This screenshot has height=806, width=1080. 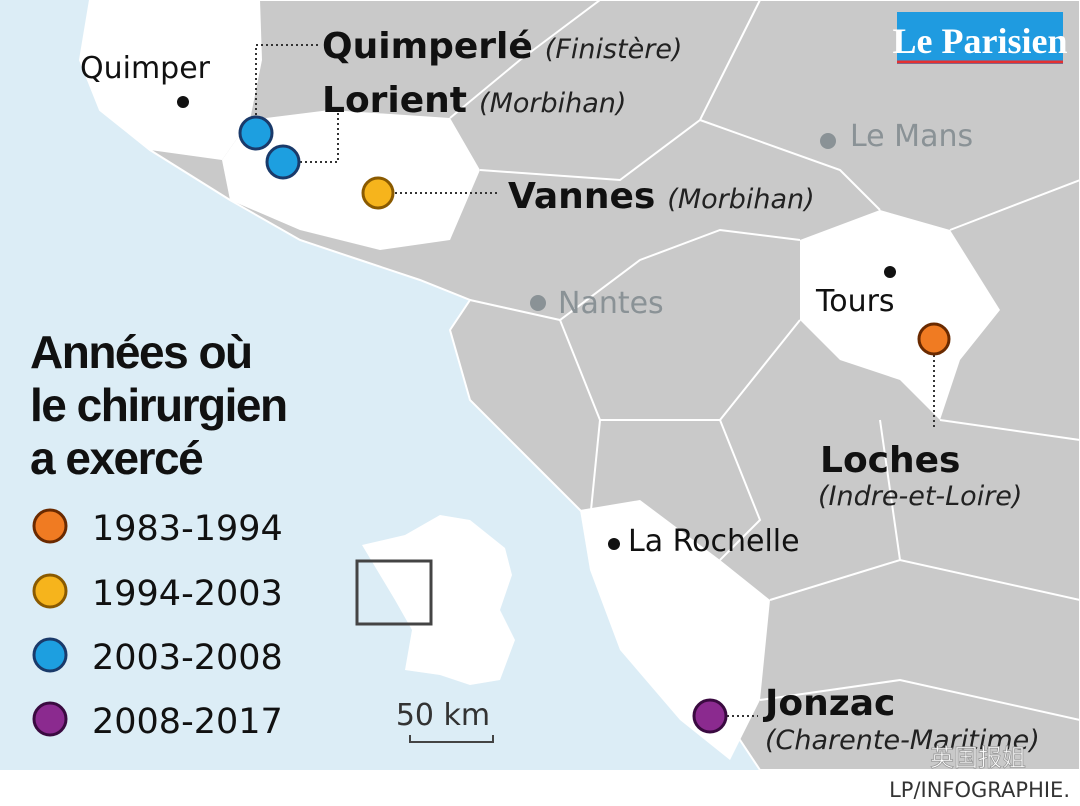 I want to click on legend-title: le chirurgien, so click(x=158, y=405).